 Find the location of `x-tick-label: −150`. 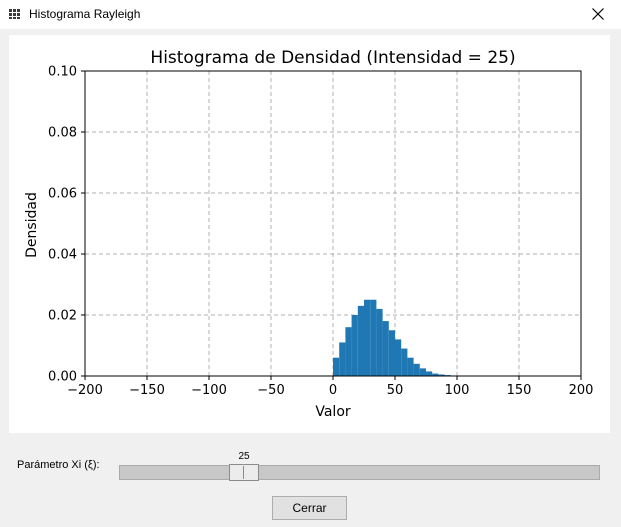

x-tick-label: −150 is located at coordinates (147, 390).